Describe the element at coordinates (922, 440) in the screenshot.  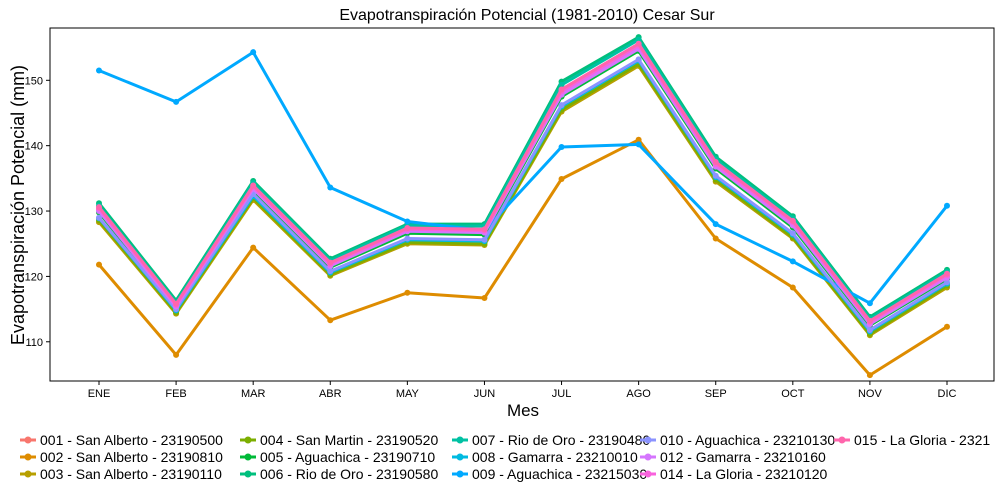
I see `legend-label: 015 - La Gloria - 2321` at that location.